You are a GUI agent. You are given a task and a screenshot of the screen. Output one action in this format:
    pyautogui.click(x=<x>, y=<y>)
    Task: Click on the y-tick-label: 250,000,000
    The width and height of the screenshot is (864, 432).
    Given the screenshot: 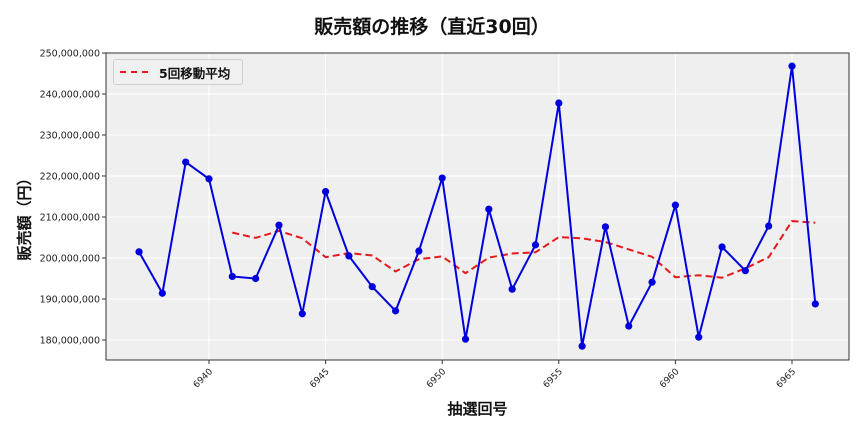 What is the action you would take?
    pyautogui.click(x=70, y=54)
    